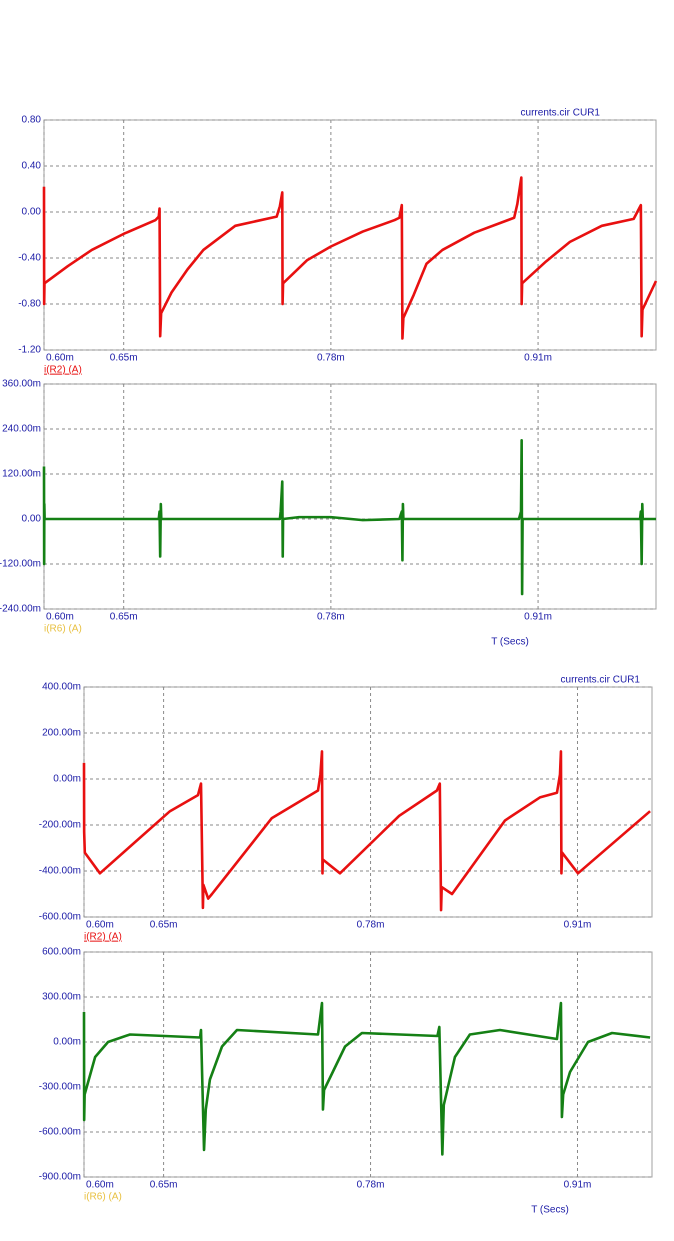 The height and width of the screenshot is (1241, 674). Describe the element at coordinates (29, 258) in the screenshot. I see `y-tick-label: -0.40` at that location.